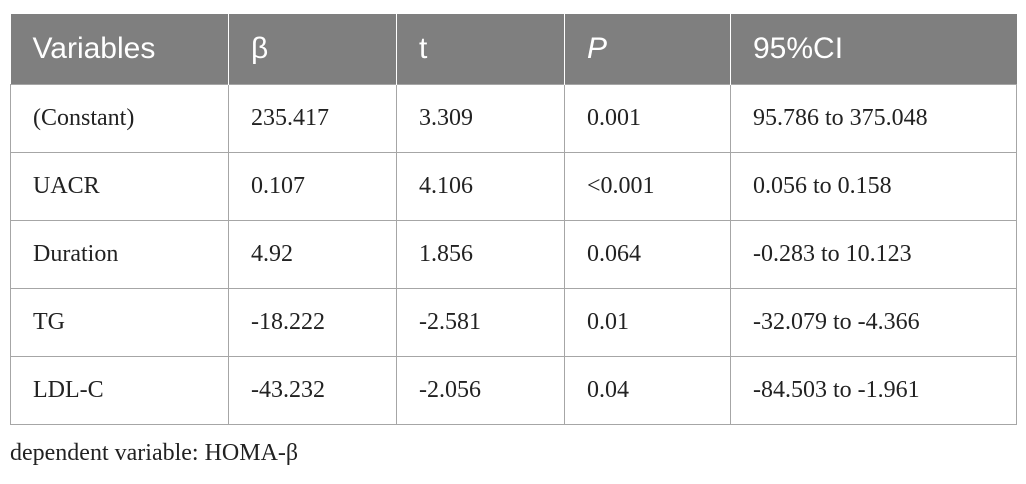  What do you see at coordinates (154, 453) in the screenshot?
I see `table-footnote: dependent variable: HOMA-β` at bounding box center [154, 453].